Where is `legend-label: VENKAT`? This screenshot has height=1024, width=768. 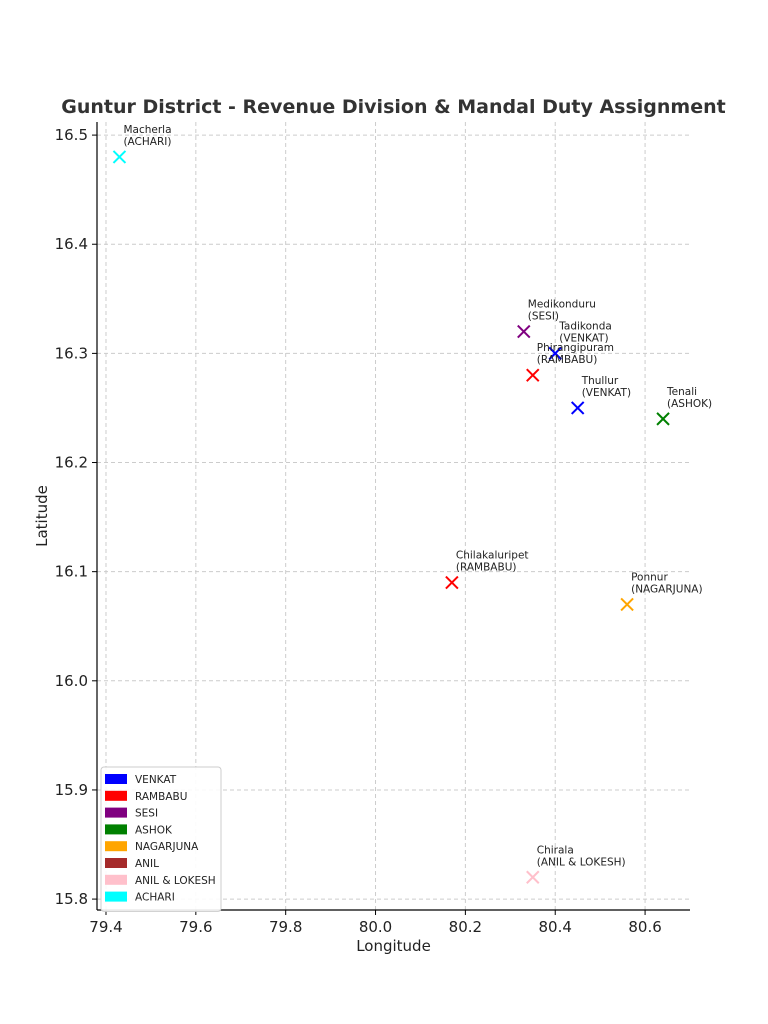 legend-label: VENKAT is located at coordinates (156, 780).